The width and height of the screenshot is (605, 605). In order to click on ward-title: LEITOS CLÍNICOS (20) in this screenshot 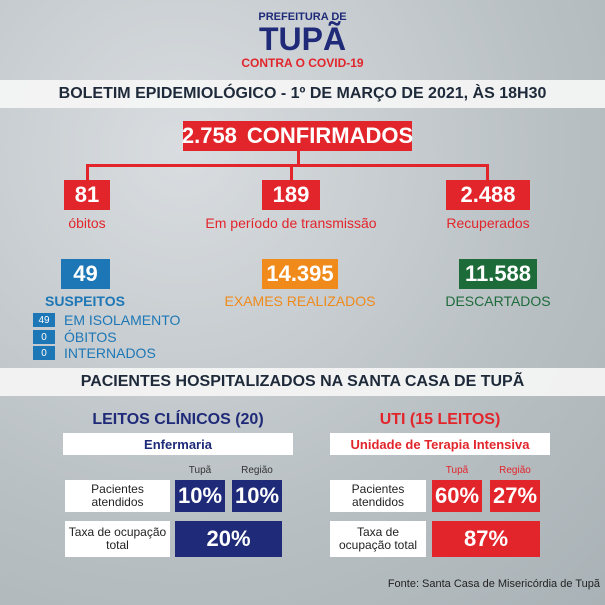, I will do `click(178, 419)`.